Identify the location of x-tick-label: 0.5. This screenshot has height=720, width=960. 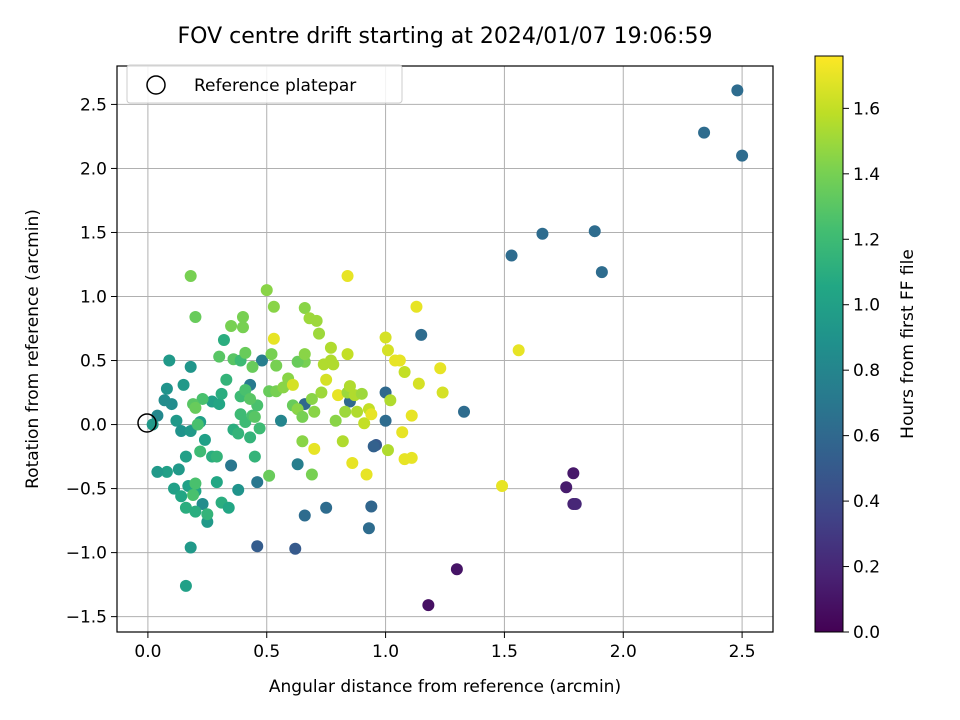
(266, 652).